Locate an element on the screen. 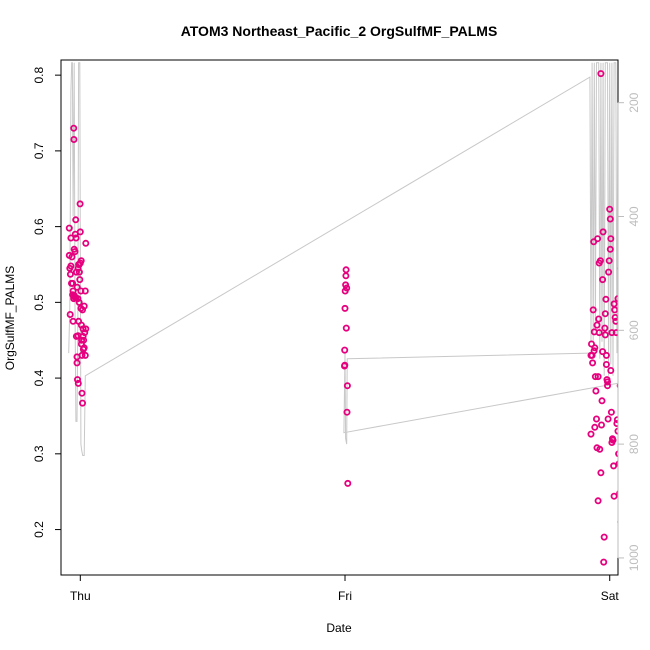 This screenshot has height=650, width=650. x-tick-label: Fri is located at coordinates (345, 596).